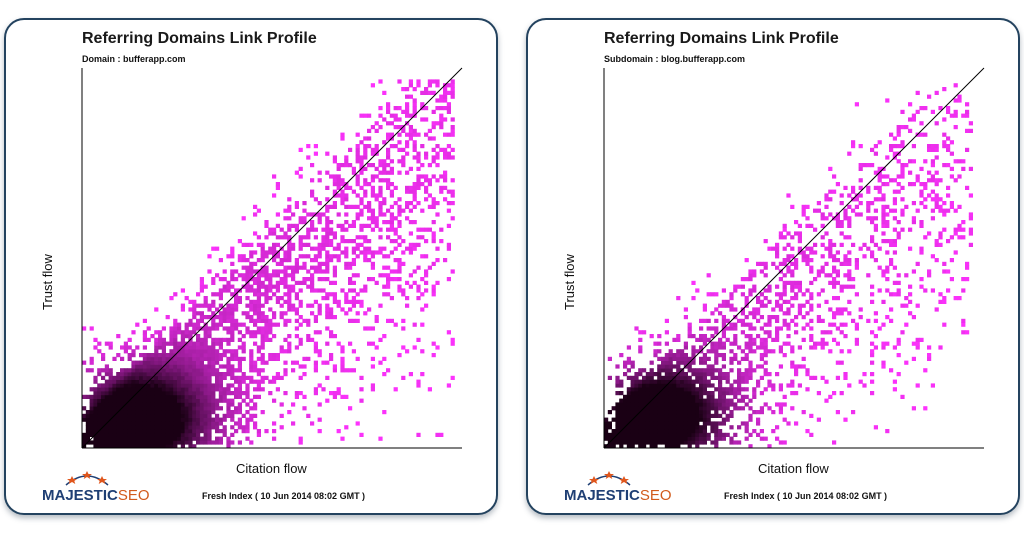 Image resolution: width=1024 pixels, height=542 pixels. I want to click on index-date-footer: Fresh Index ( 10 Jun 2014 08:02 GMT ), so click(284, 496).